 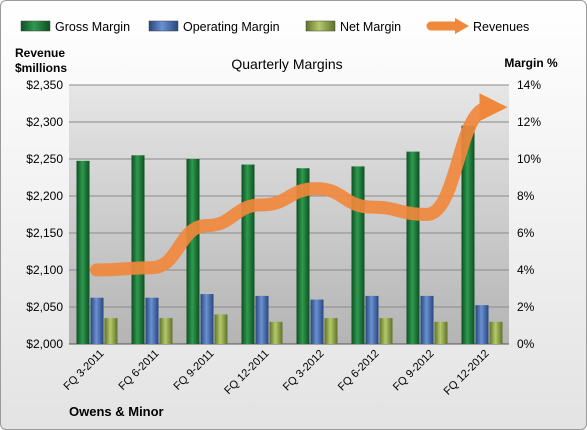 I want to click on legend-swatch-operating-margin, so click(x=163, y=26).